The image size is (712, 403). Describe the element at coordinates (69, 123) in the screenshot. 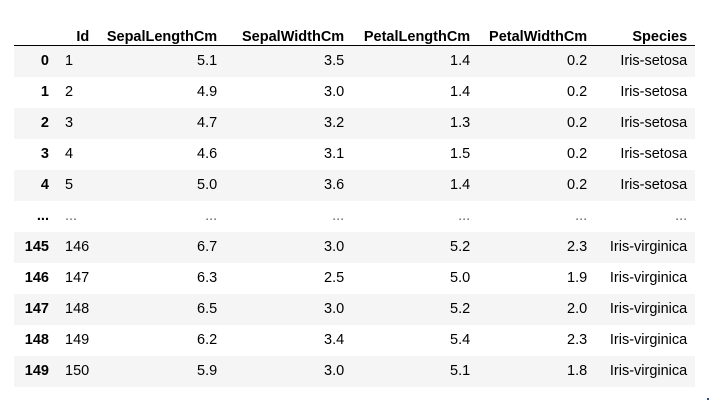

I see `cell-id: 3` at that location.